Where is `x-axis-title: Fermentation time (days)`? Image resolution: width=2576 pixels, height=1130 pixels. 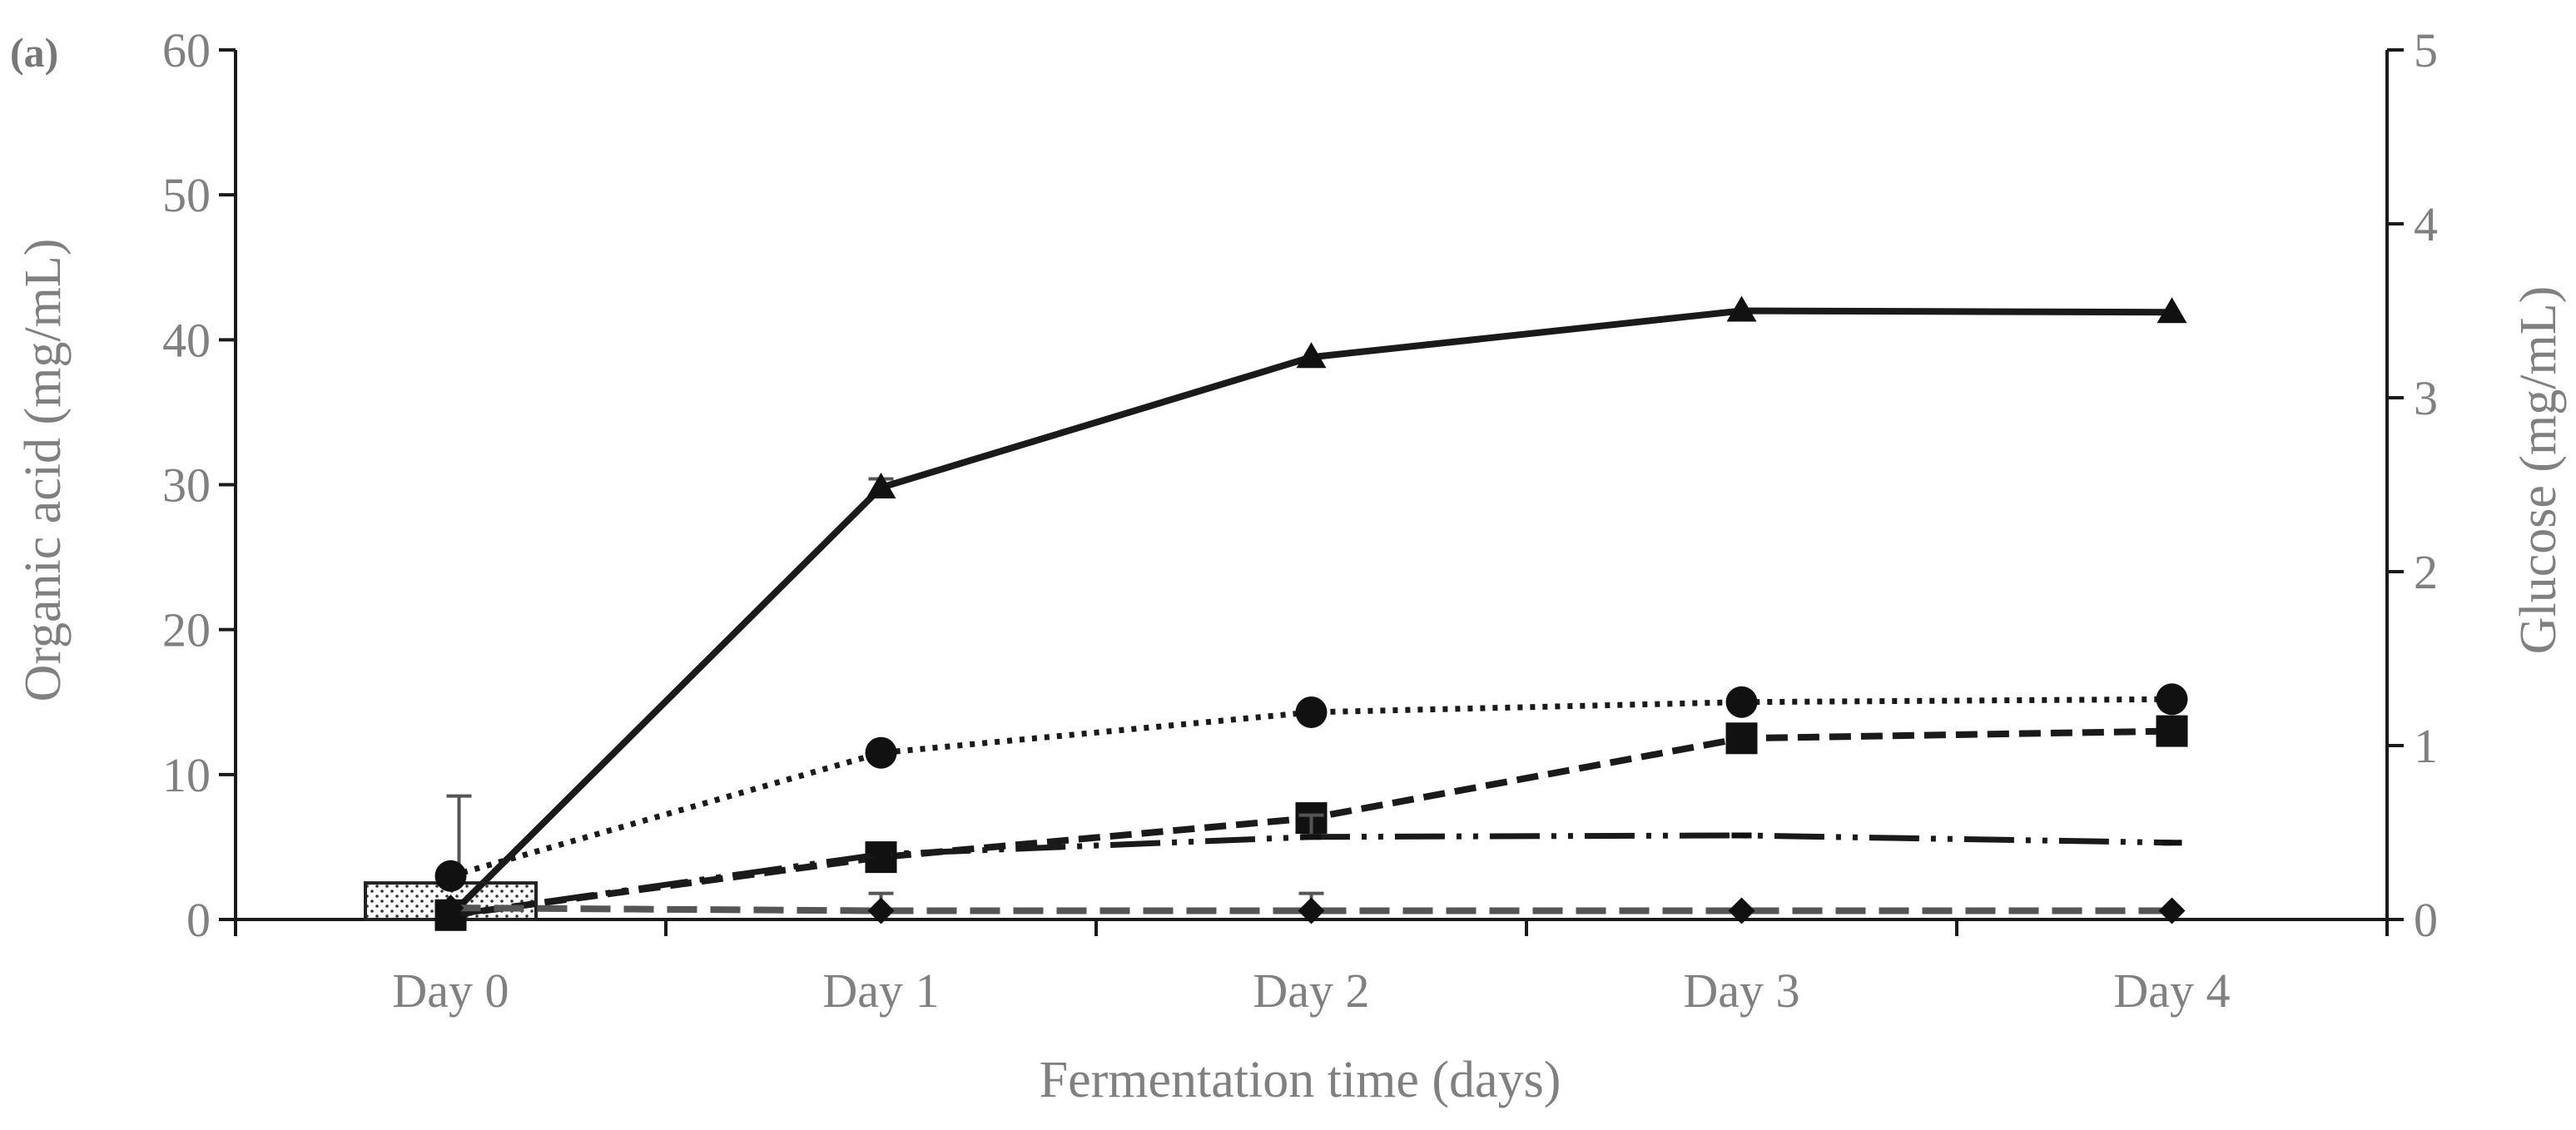 x-axis-title: Fermentation time (days) is located at coordinates (1300, 1080).